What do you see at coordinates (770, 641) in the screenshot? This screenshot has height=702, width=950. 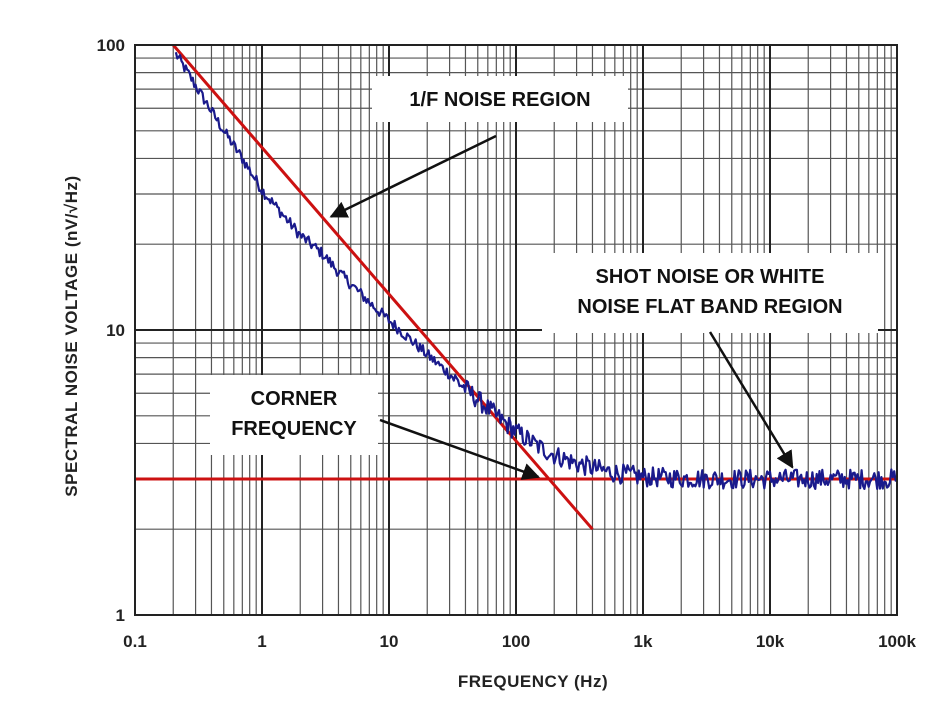 I see `x-tick-label: 10k` at bounding box center [770, 641].